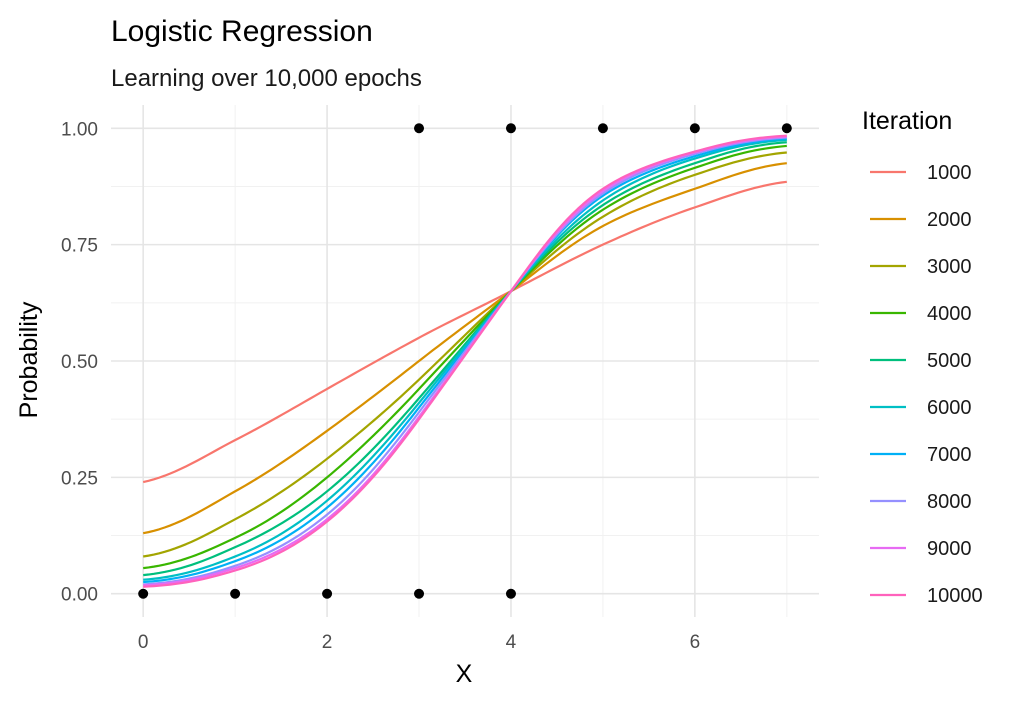  What do you see at coordinates (949, 267) in the screenshot?
I see `legend-label-3000: 3000` at bounding box center [949, 267].